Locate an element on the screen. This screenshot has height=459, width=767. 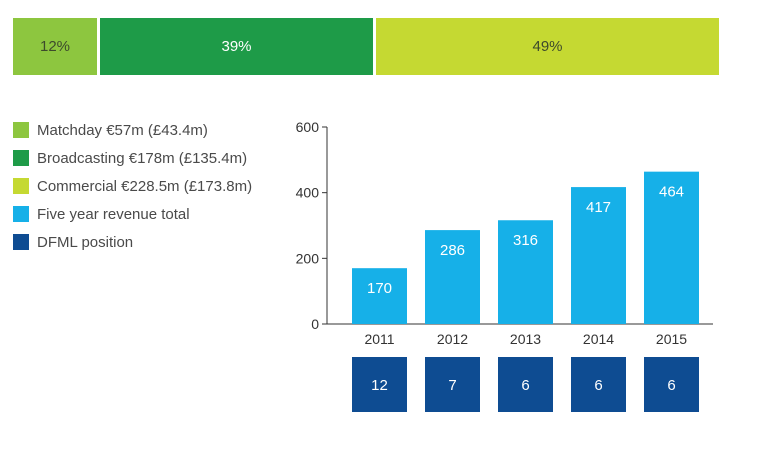
legend-label: Five year revenue total is located at coordinates (113, 214).